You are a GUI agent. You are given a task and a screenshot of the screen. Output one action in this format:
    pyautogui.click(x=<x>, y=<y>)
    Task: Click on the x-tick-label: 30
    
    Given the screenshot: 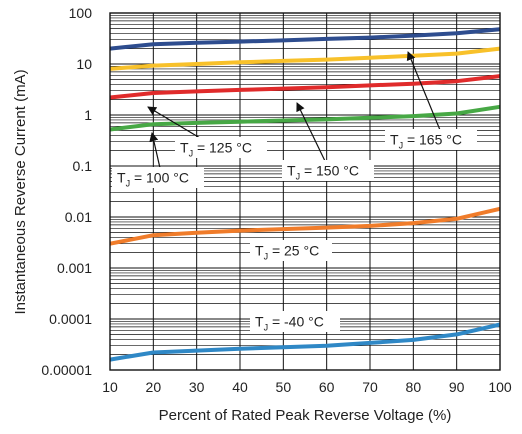 What is the action you would take?
    pyautogui.click(x=197, y=387)
    